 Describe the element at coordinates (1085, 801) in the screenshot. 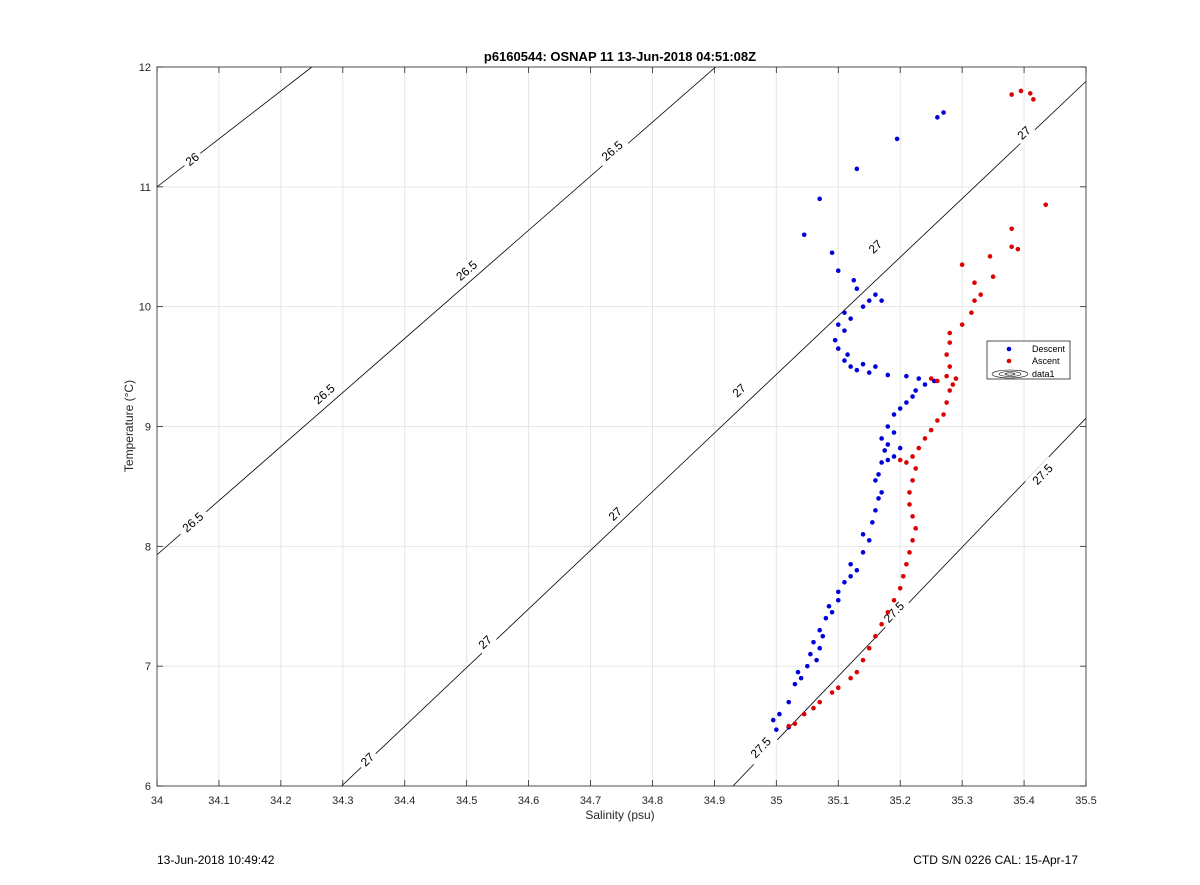

I see `x-tick-label: 35.5` at that location.